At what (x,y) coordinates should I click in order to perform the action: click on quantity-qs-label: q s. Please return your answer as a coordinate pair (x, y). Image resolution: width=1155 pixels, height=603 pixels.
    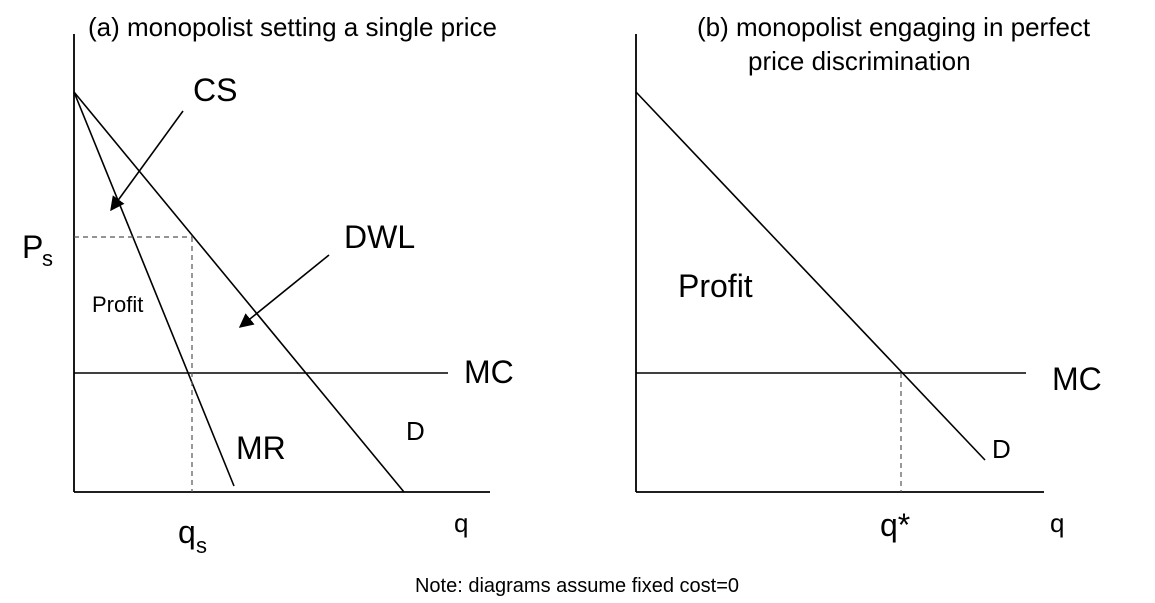
    Looking at the image, I should click on (192, 536).